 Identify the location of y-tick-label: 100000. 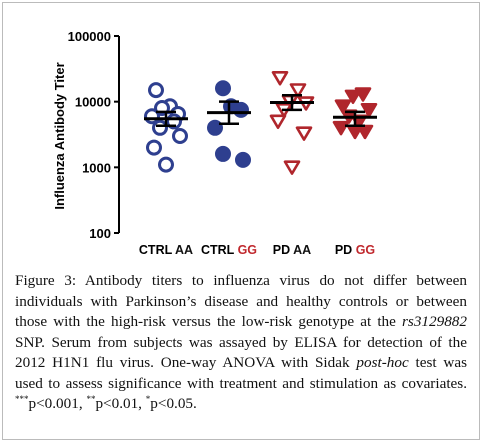
(89, 36).